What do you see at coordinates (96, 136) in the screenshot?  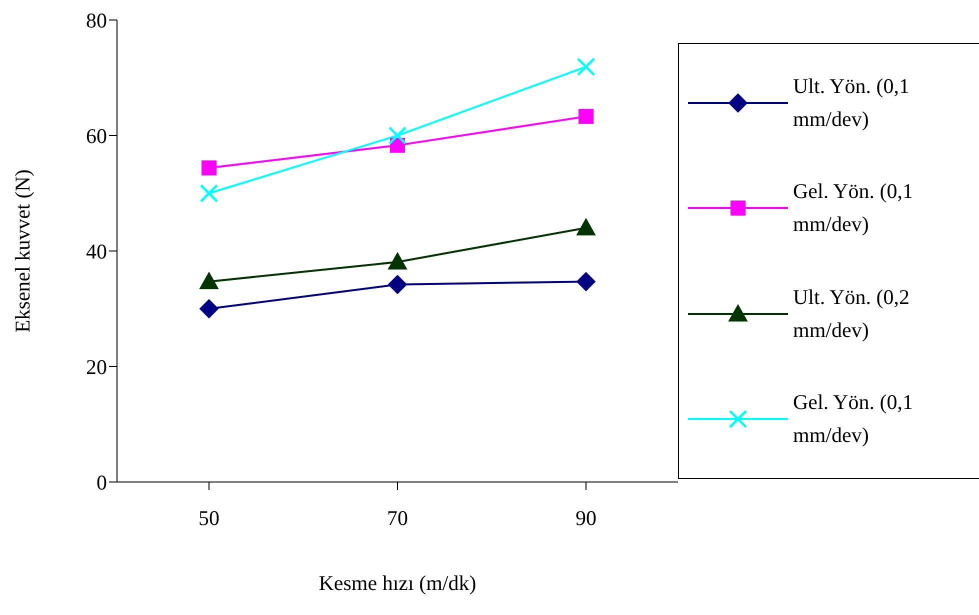 I see `y-tick-label: 60` at bounding box center [96, 136].